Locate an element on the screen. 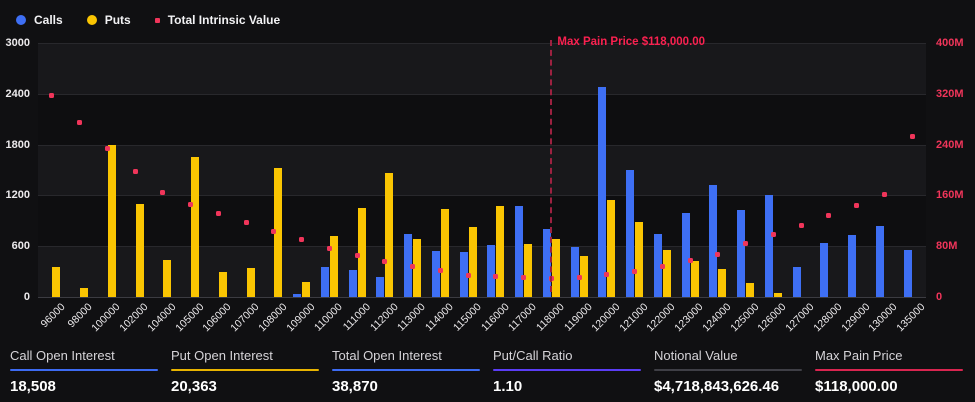 Image resolution: width=975 pixels, height=402 pixels. legend-item-puts: Puts is located at coordinates (108, 20).